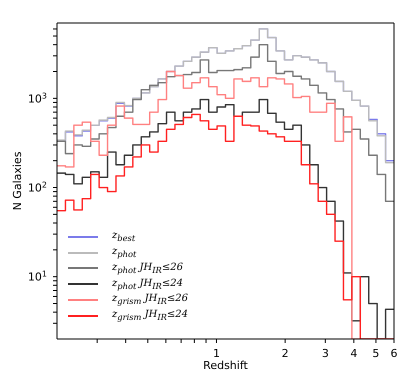 The height and width of the screenshot is (379, 415). I want to click on x-tick-label: 2, so click(285, 353).